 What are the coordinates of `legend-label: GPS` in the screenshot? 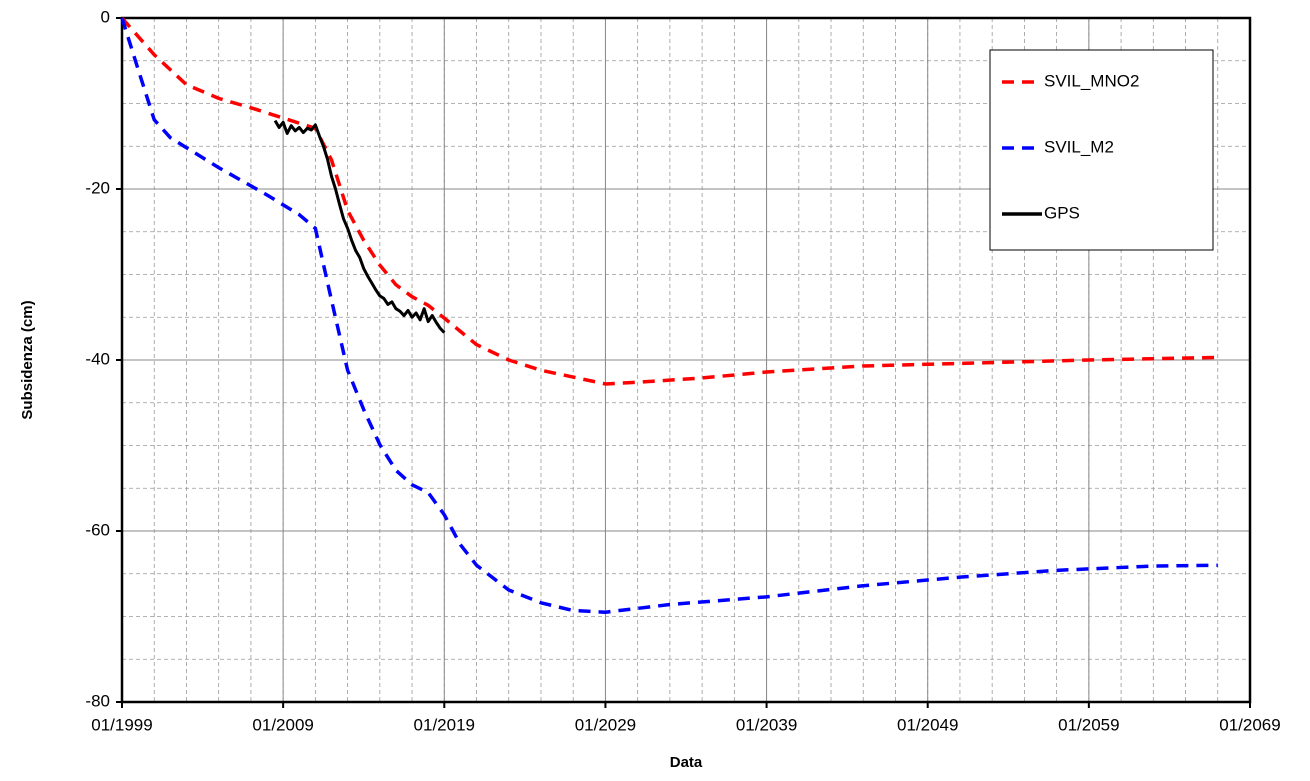 It's located at (1062, 212).